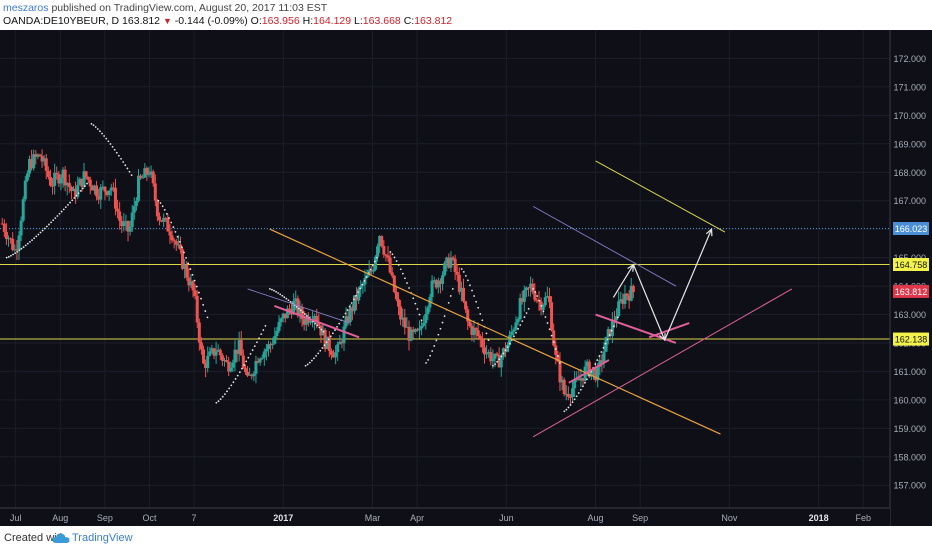 The height and width of the screenshot is (550, 932). I want to click on price-marker-label: 162.138, so click(911, 340).